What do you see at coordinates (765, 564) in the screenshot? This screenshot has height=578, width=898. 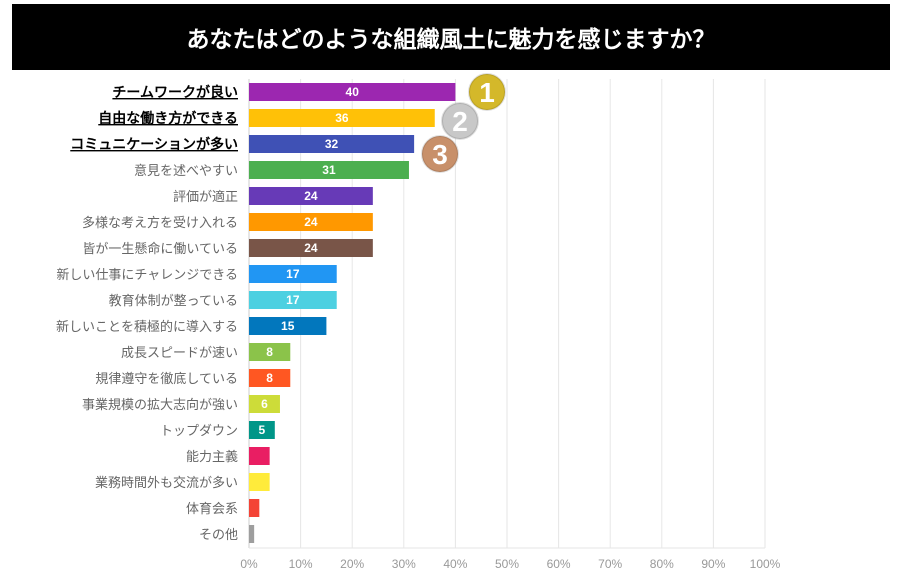 I see `x-tick-label: 100%` at bounding box center [765, 564].